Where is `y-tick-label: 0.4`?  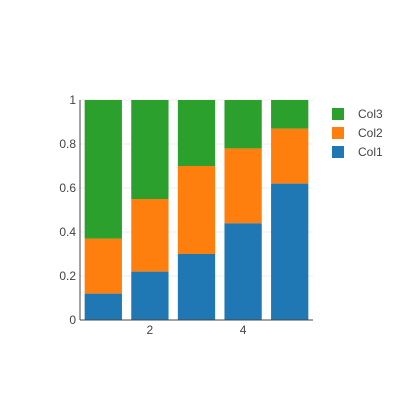 y-tick-label: 0.4 is located at coordinates (67, 232).